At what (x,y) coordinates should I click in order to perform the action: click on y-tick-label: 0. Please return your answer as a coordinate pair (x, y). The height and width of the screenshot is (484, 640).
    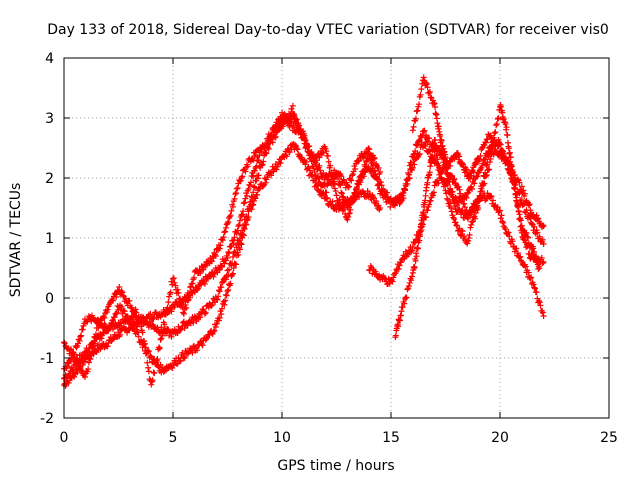
    Looking at the image, I should click on (49, 299).